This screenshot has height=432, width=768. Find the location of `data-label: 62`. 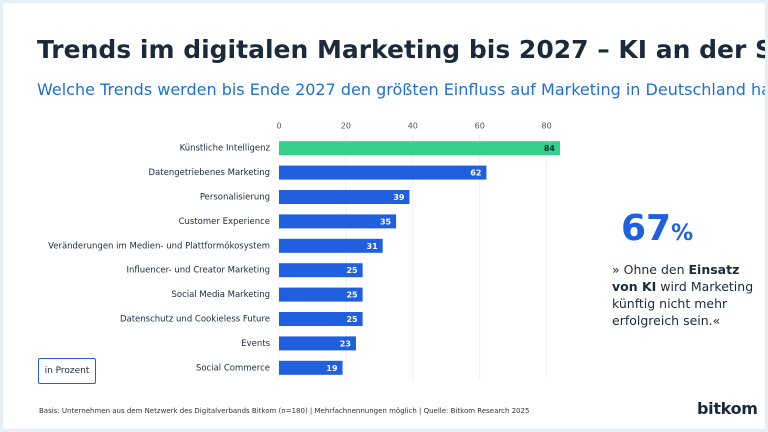

data-label: 62 is located at coordinates (475, 173).